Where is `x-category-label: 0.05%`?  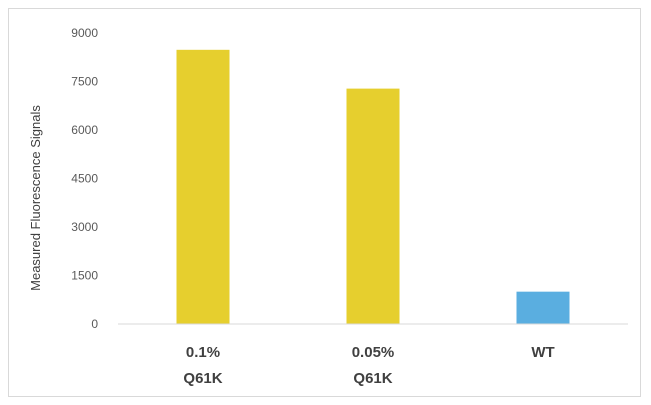 x-category-label: 0.05% is located at coordinates (373, 352).